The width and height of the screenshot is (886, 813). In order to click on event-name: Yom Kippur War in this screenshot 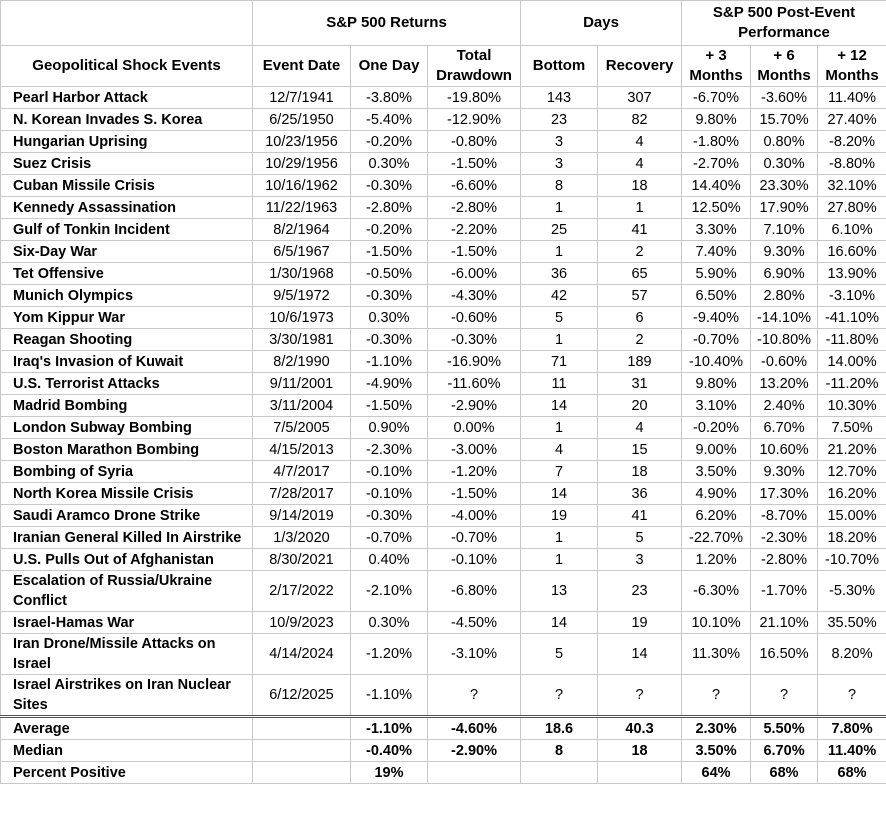, I will do `click(126, 317)`.